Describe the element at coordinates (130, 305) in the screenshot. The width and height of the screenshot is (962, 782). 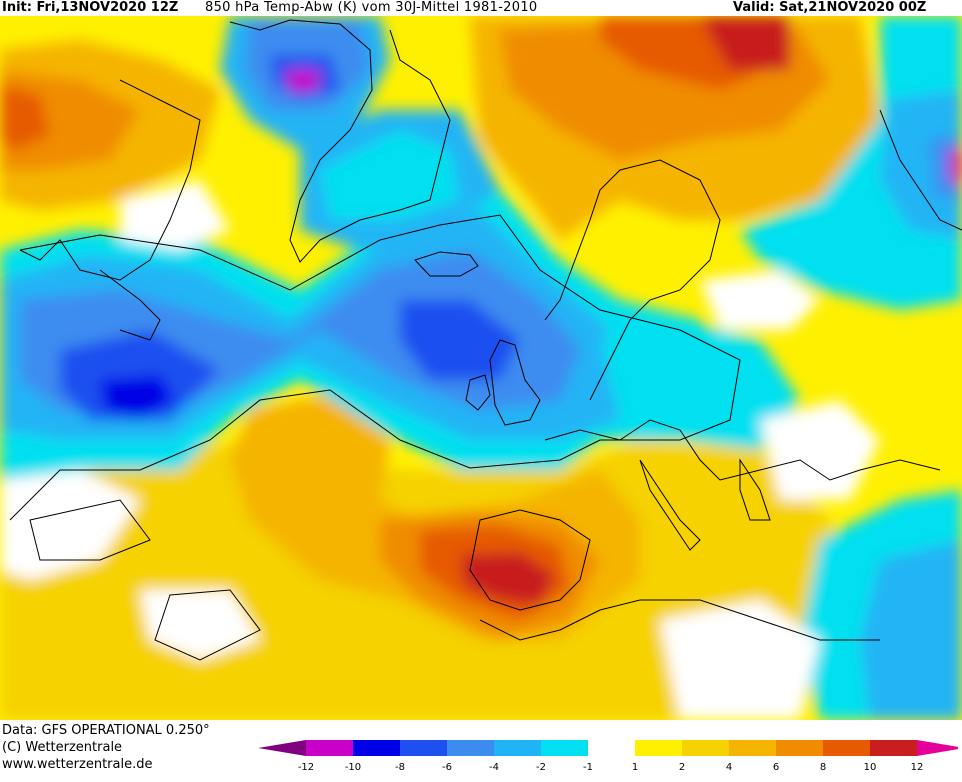
I see `labrador-coast` at that location.